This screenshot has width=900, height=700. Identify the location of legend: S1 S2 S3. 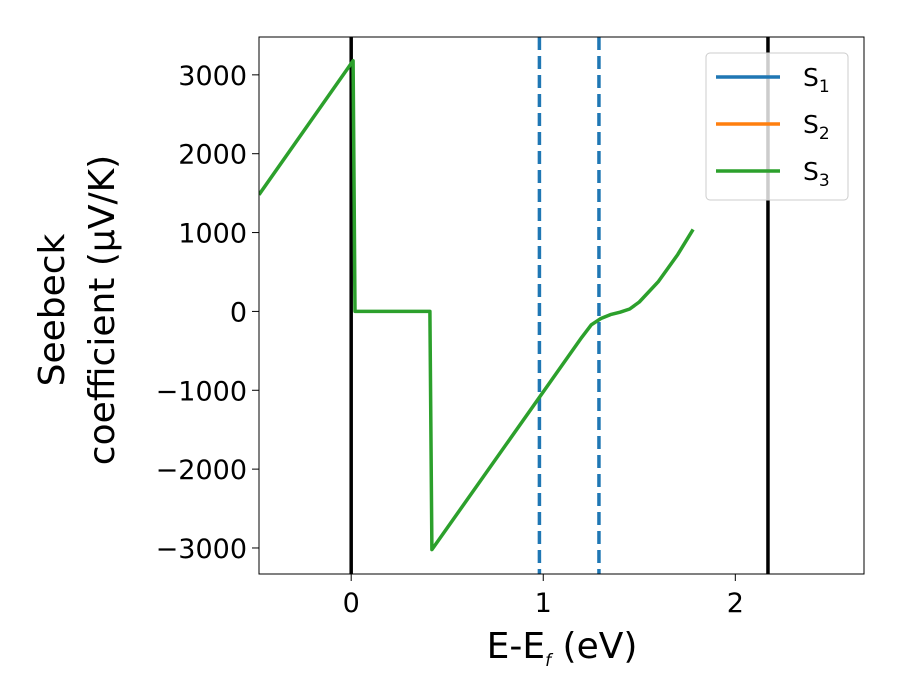
(777, 126).